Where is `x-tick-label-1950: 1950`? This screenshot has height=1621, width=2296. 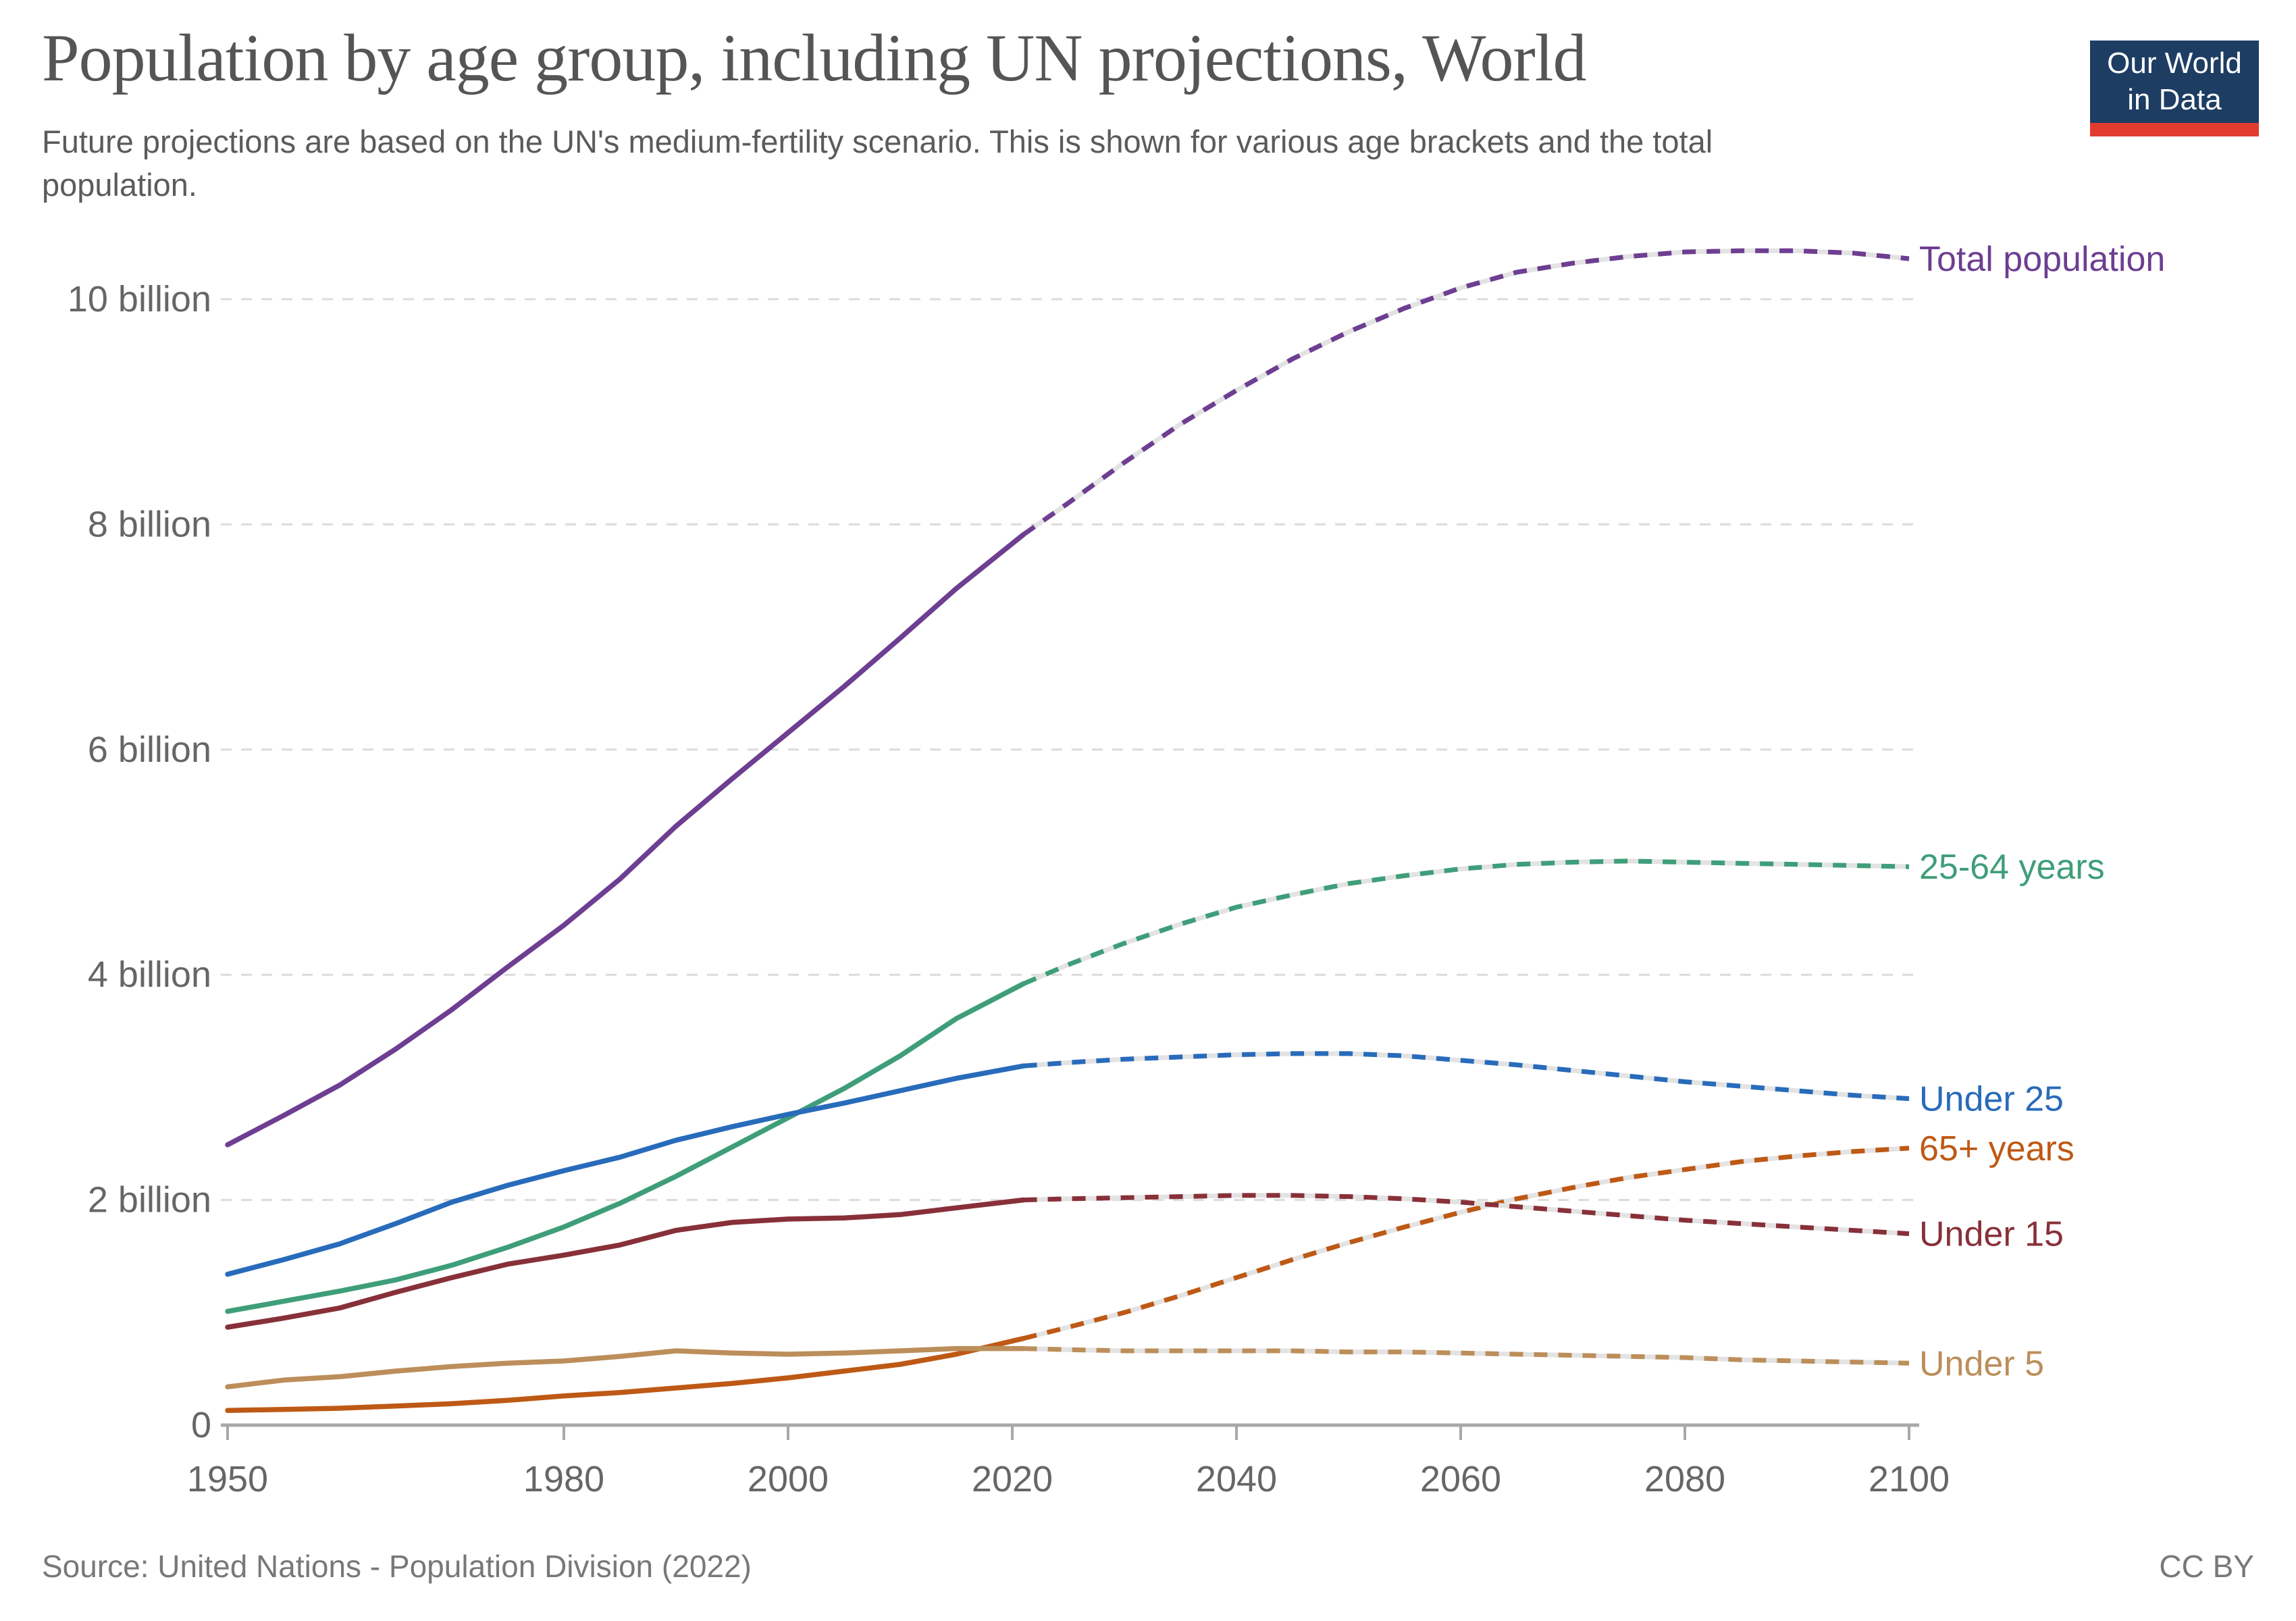 x-tick-label-1950: 1950 is located at coordinates (227, 1479).